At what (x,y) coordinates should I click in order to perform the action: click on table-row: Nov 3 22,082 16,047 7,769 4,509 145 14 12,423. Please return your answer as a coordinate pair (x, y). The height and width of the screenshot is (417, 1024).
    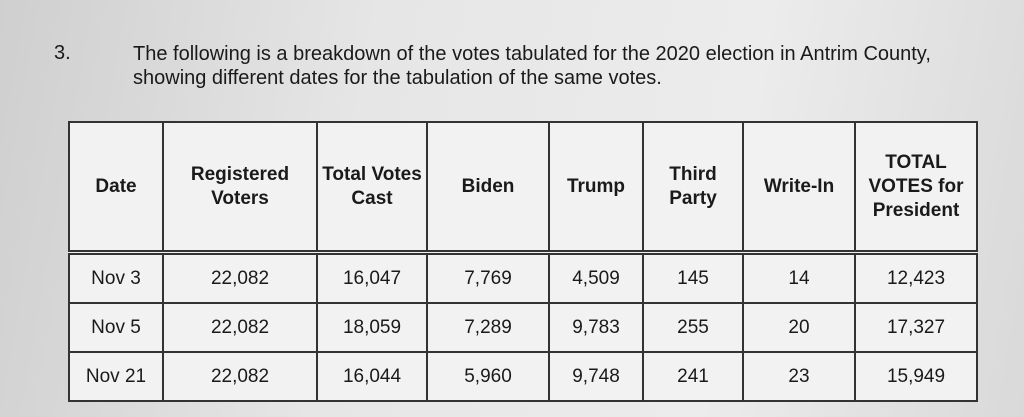
    Looking at the image, I should click on (523, 277).